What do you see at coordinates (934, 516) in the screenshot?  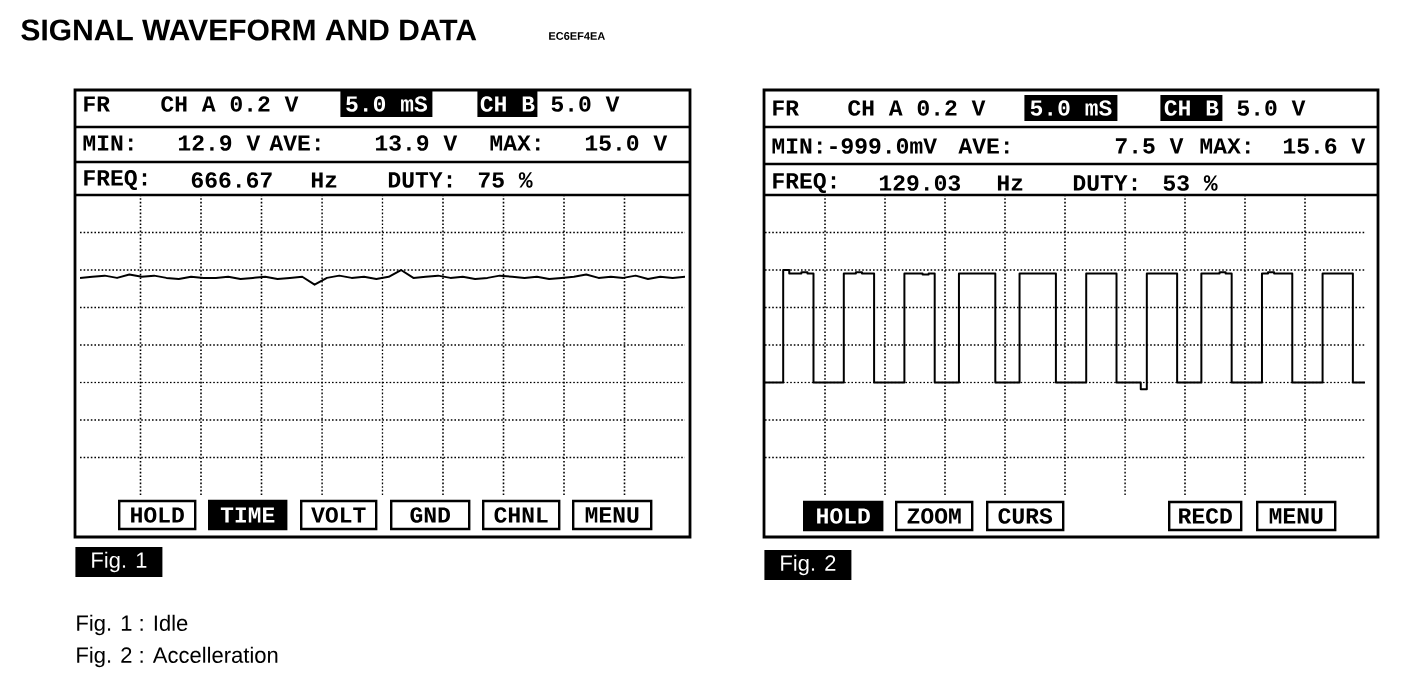 I see `text: ZOOM` at bounding box center [934, 516].